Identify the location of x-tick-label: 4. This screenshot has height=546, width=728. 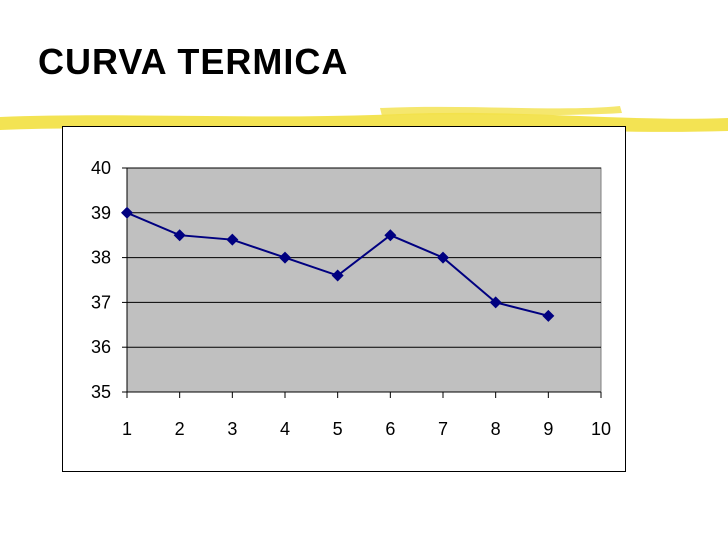
(285, 429).